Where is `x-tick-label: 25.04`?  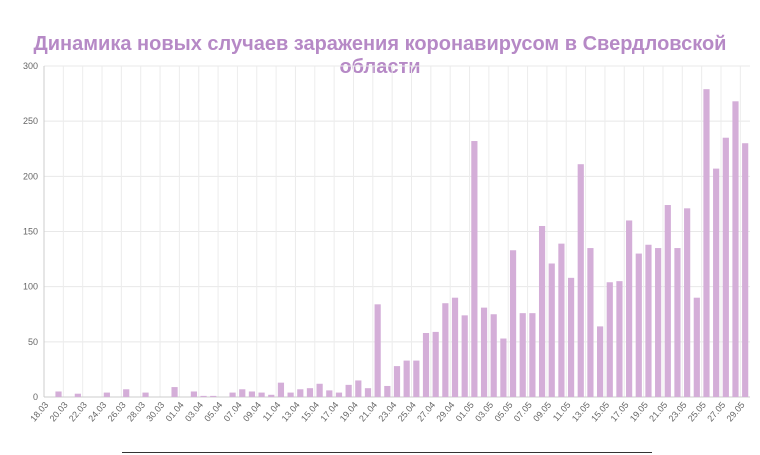 x-tick-label: 25.04 is located at coordinates (407, 412).